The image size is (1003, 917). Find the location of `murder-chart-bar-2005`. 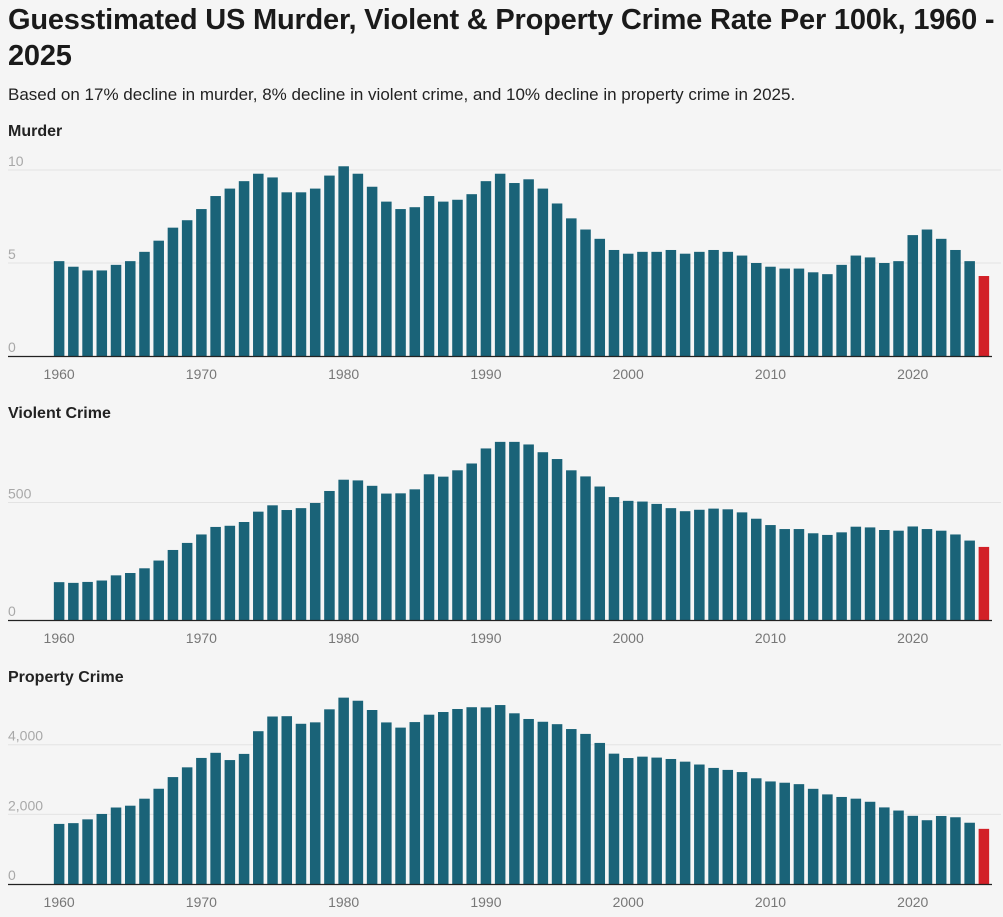

murder-chart-bar-2005 is located at coordinates (699, 303).